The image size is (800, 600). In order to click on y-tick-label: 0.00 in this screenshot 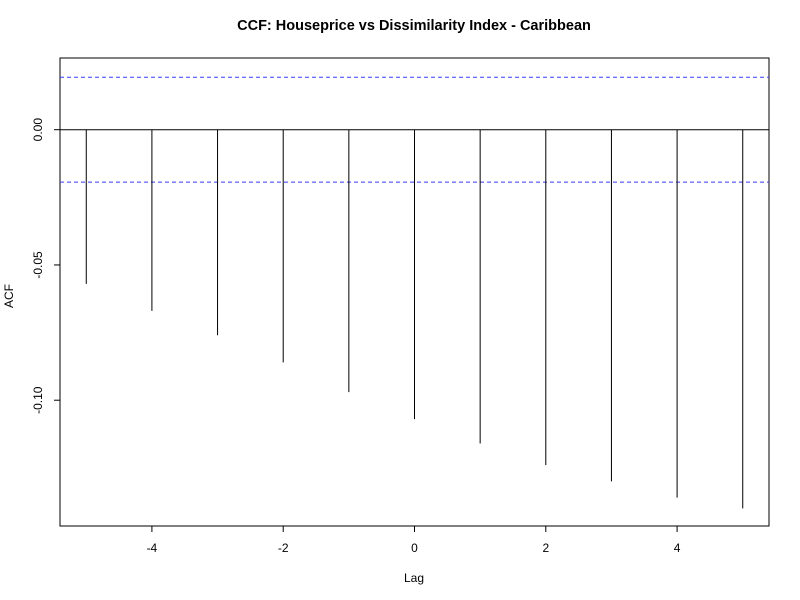, I will do `click(38, 130)`.